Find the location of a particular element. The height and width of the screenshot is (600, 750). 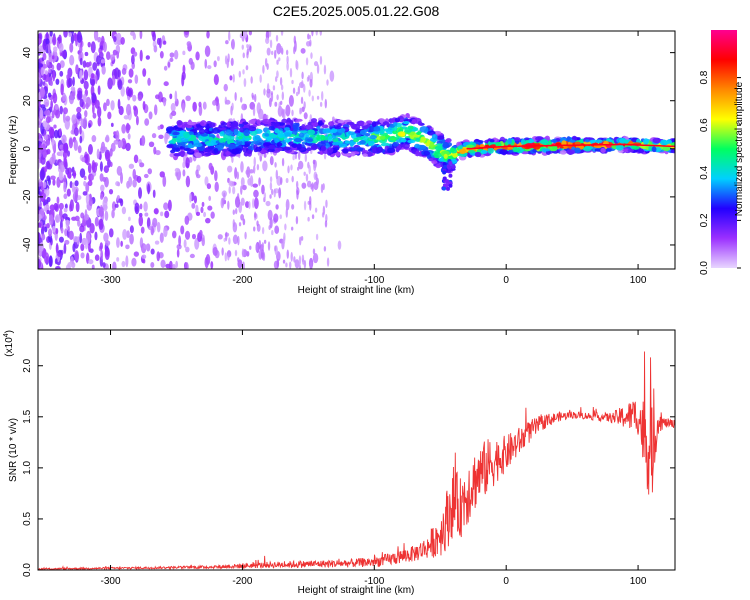

spectrogram-y-tick-label: 40 is located at coordinates (27, 53).